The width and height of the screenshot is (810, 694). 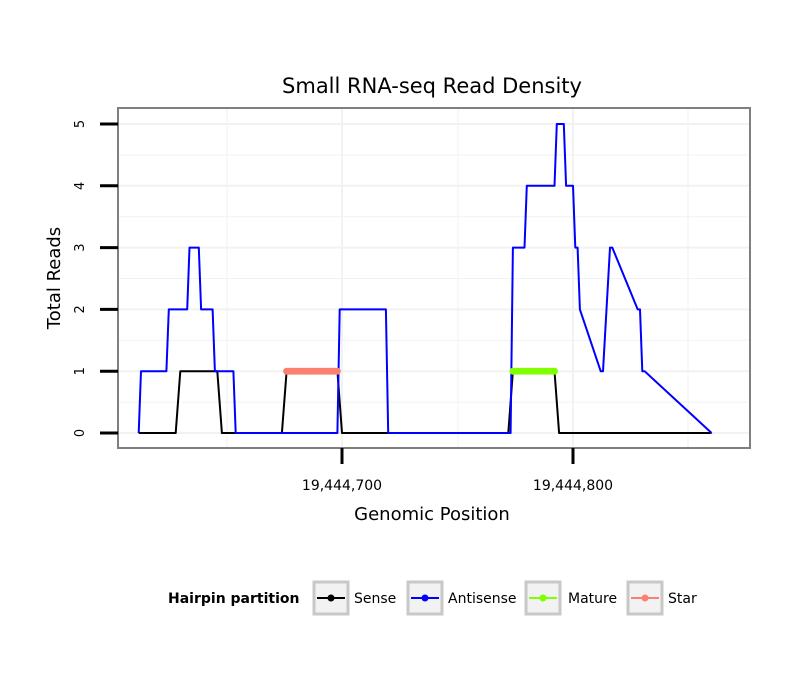 What do you see at coordinates (482, 599) in the screenshot?
I see `legend-label-antisense: Antisense` at bounding box center [482, 599].